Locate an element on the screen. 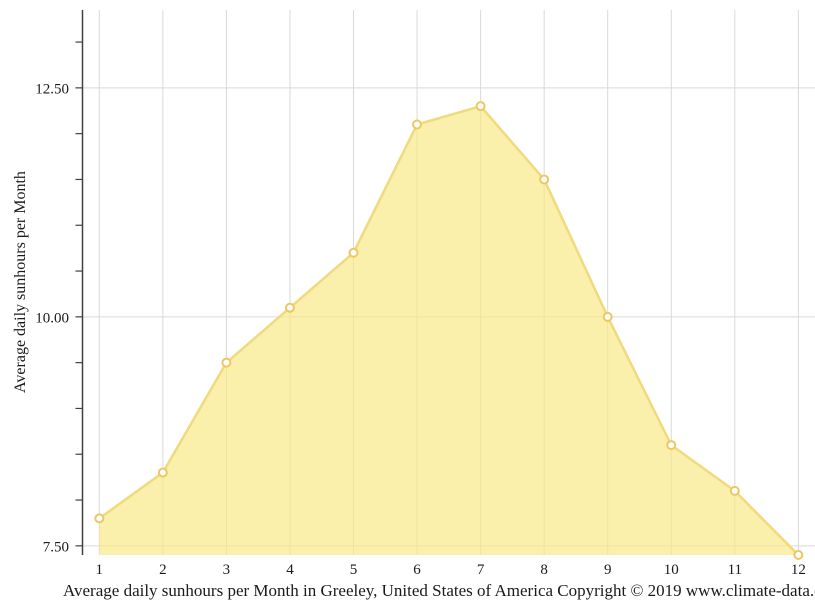  x-tick-label: 7 is located at coordinates (481, 570).